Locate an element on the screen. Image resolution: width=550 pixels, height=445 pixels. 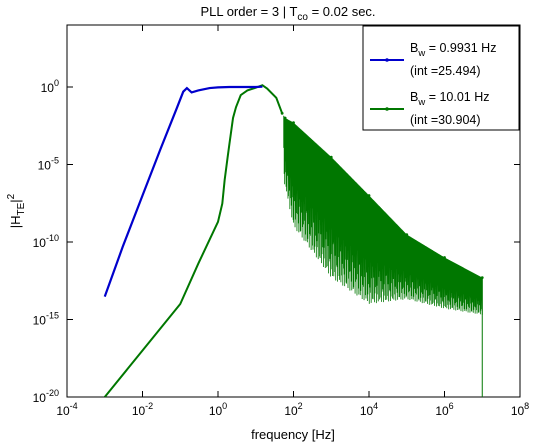
x-tick-label: 10⁰ is located at coordinates (218, 409).